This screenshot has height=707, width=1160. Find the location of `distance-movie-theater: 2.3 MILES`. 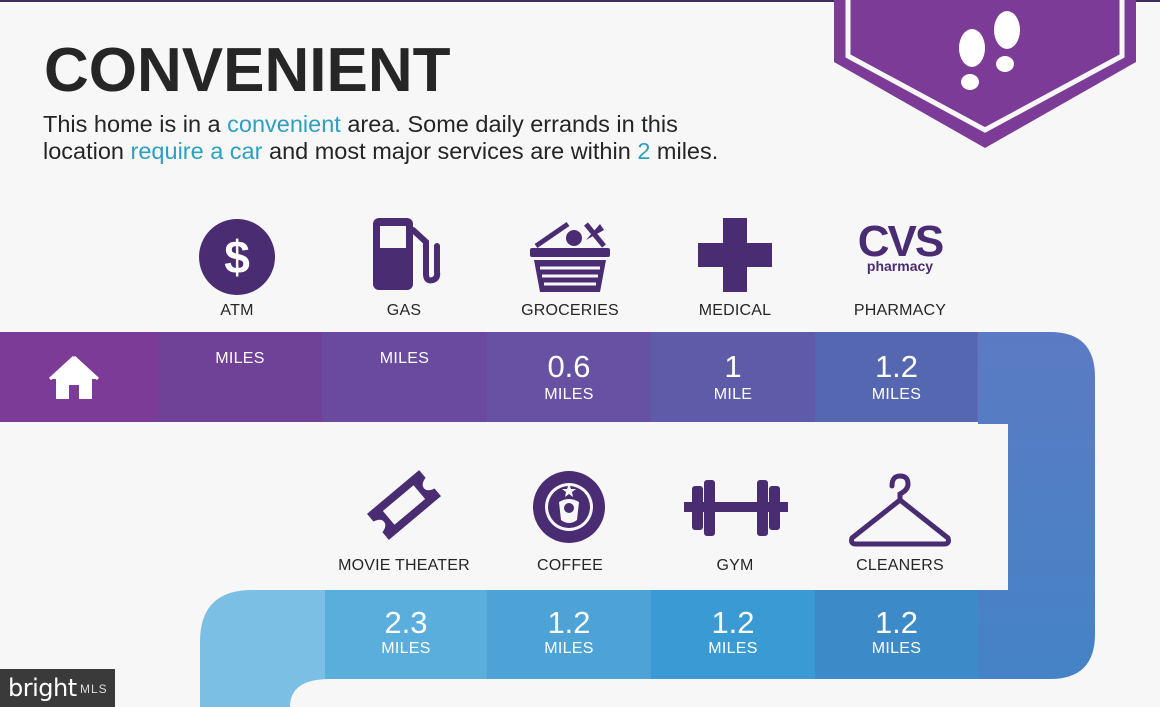

distance-movie-theater: 2.3 MILES is located at coordinates (406, 634).